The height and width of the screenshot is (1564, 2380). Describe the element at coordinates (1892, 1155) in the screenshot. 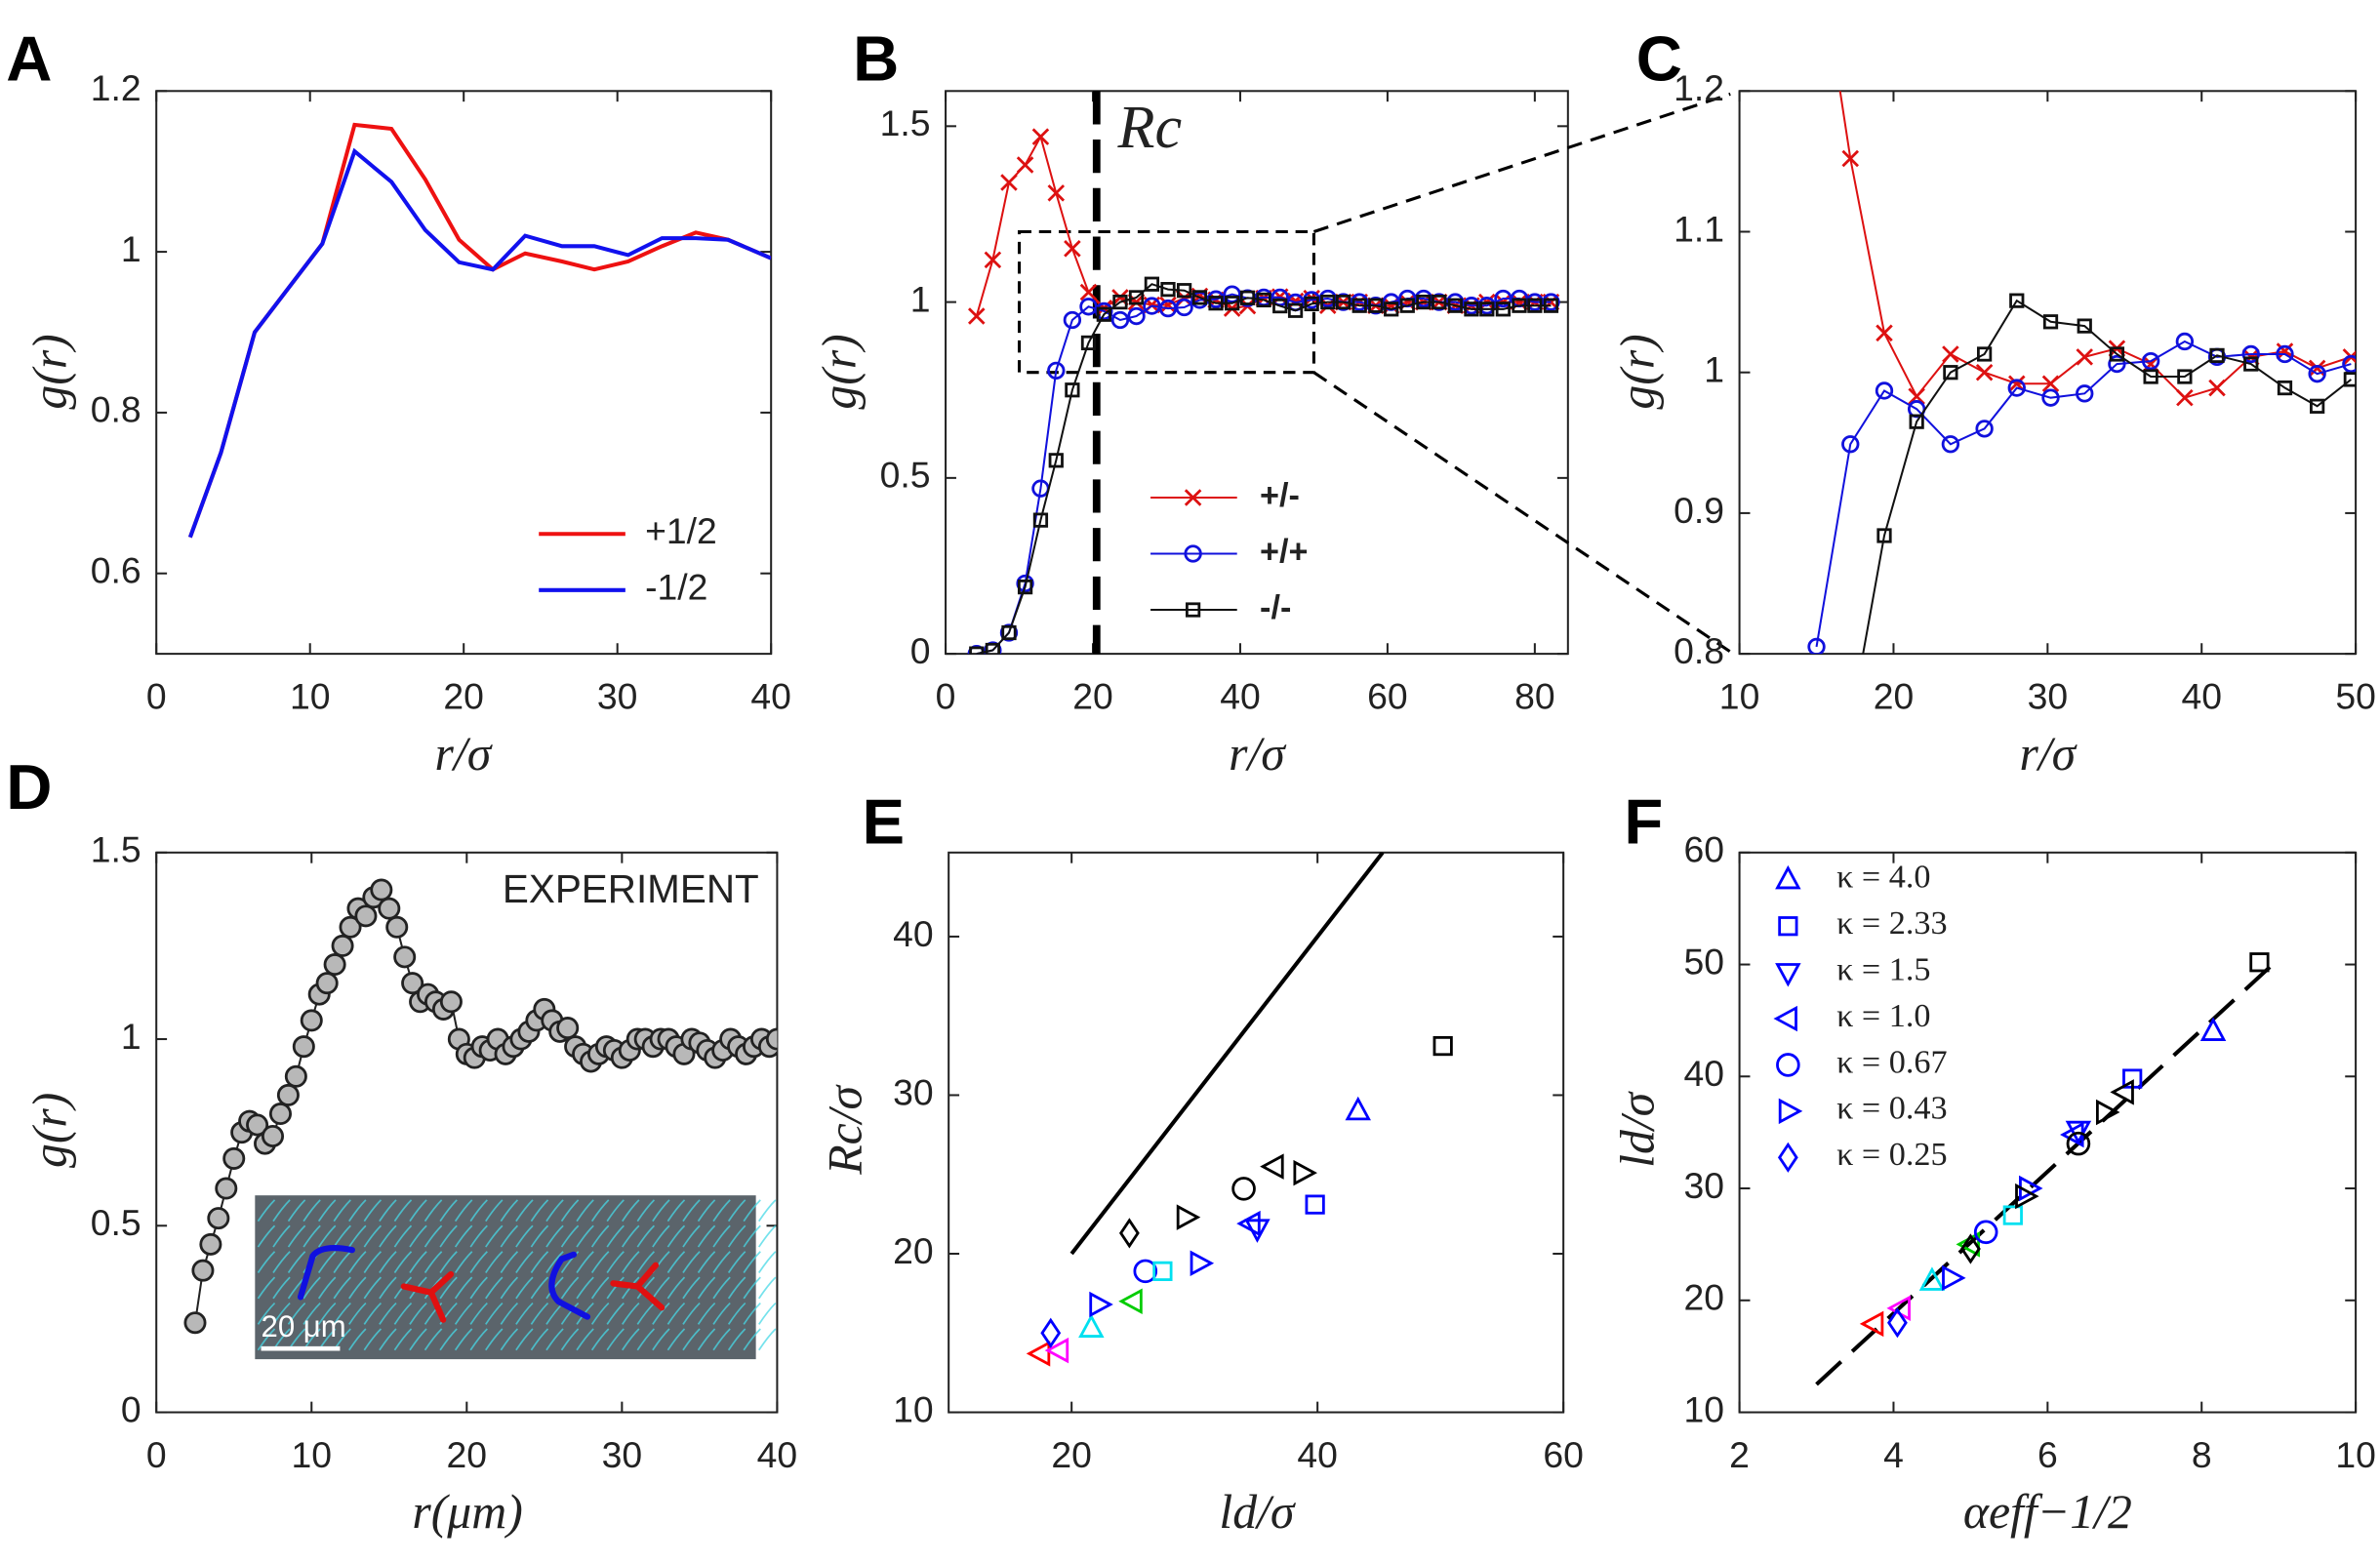

I see `legend-label: κ = 0.25` at that location.